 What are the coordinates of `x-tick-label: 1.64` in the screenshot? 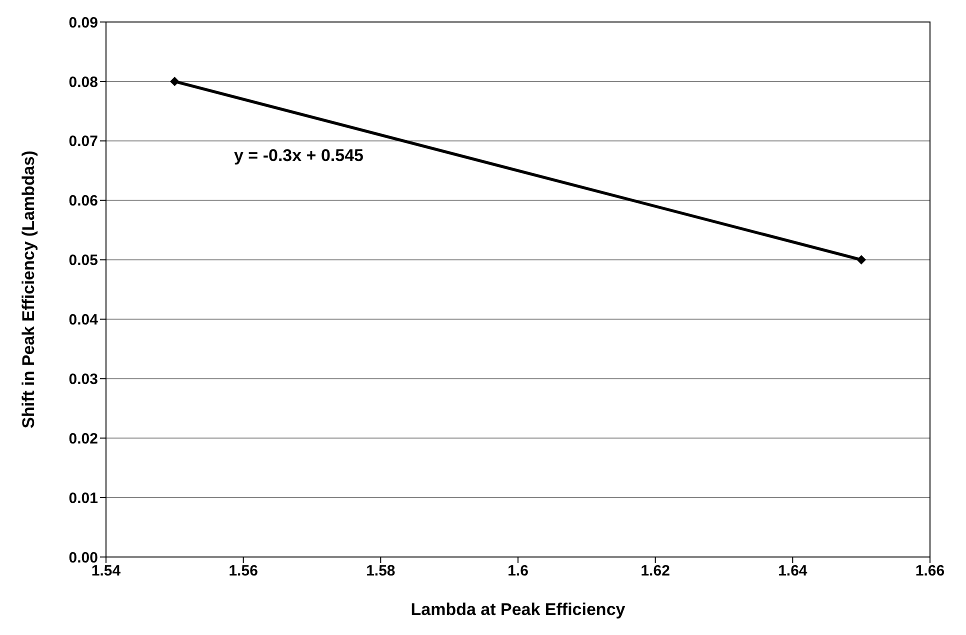 It's located at (793, 571).